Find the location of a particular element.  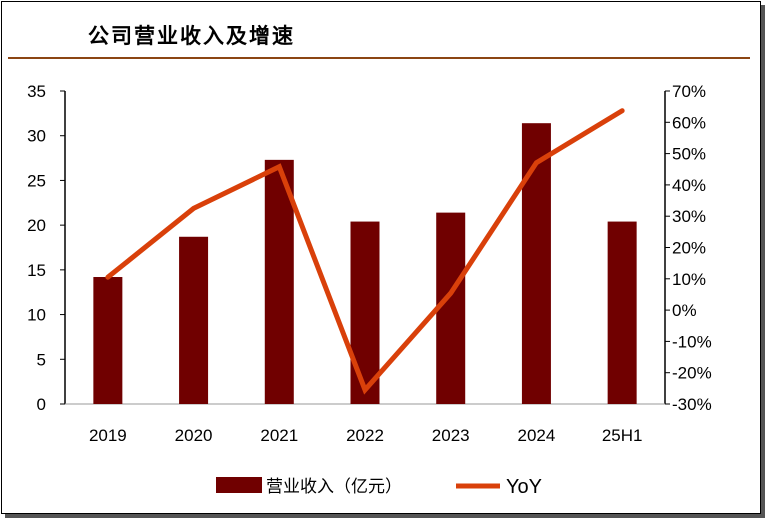

x-tick-label: 2020 is located at coordinates (194, 435).